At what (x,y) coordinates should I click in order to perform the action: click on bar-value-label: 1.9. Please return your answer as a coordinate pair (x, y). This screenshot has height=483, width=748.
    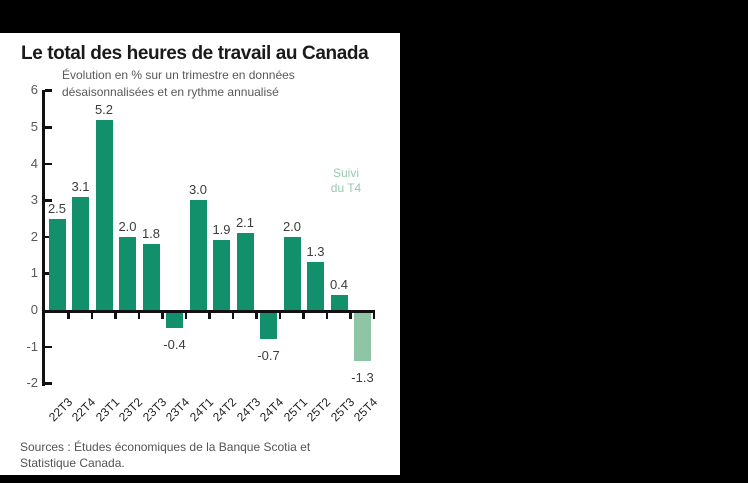
    Looking at the image, I should click on (221, 230).